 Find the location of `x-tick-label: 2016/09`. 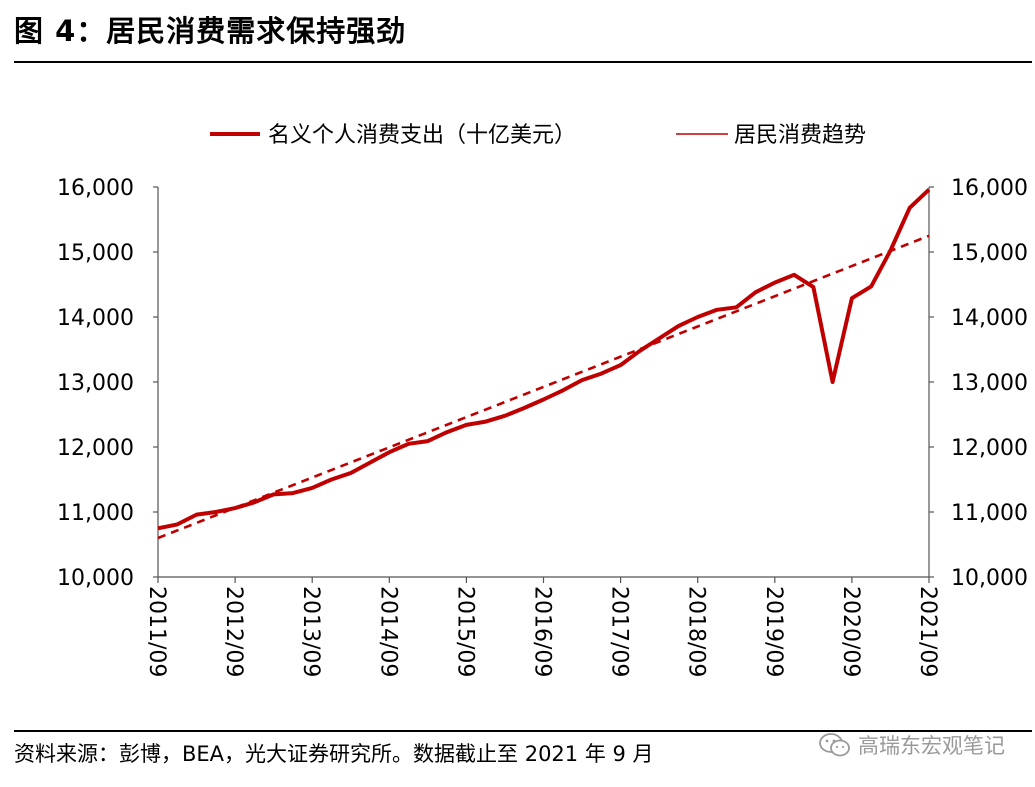

x-tick-label: 2016/09 is located at coordinates (542, 631).